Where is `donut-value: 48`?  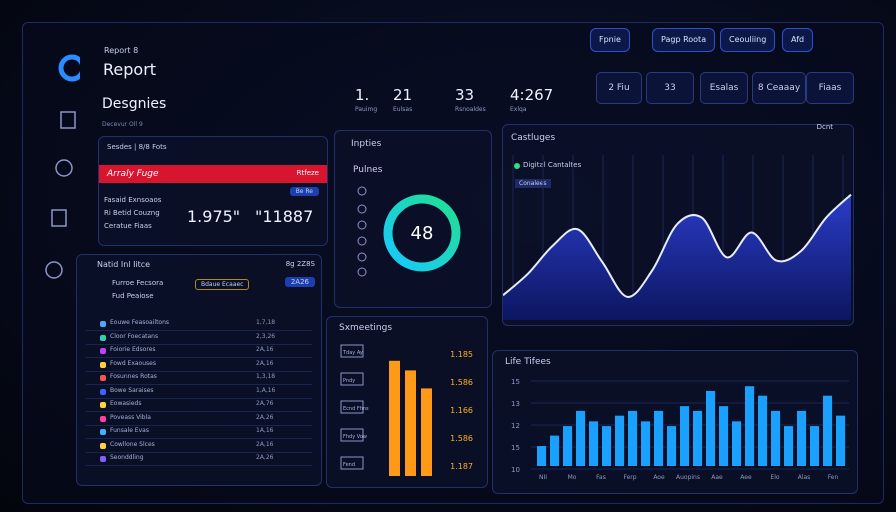 donut-value: 48 is located at coordinates (422, 233).